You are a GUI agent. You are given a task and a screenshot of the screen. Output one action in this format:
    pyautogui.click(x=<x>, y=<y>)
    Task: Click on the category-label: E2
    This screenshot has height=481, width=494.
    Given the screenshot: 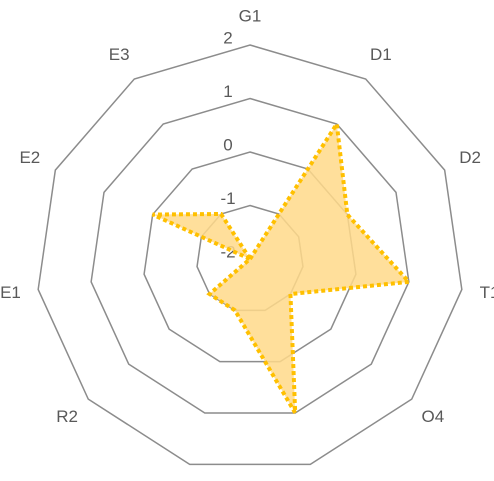 What is the action you would take?
    pyautogui.click(x=29, y=157)
    